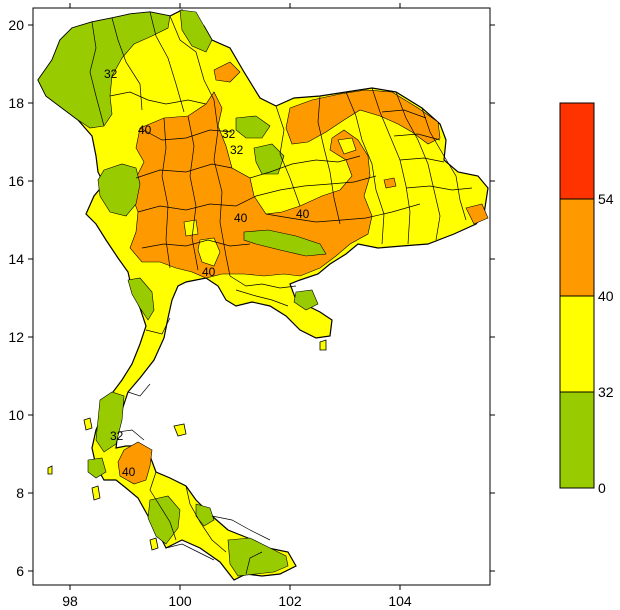  Describe the element at coordinates (269, 159) in the screenshot. I see `loei-green-spot` at that location.